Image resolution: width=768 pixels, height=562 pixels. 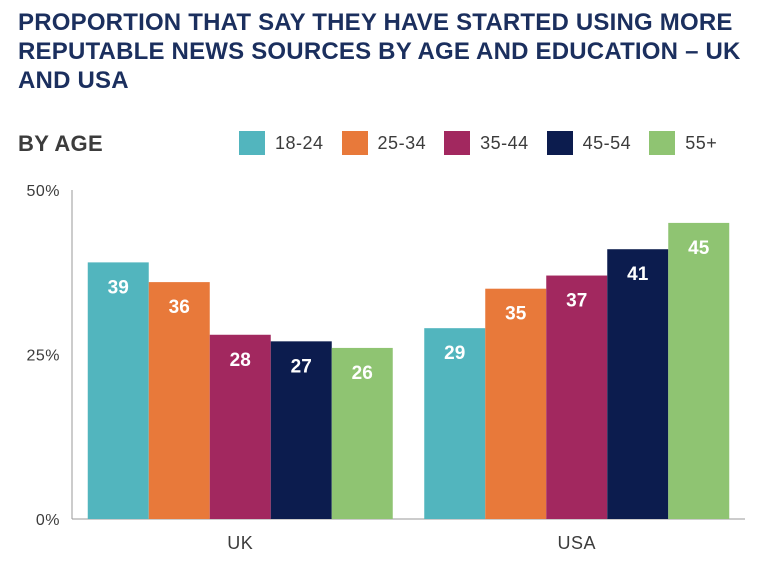 I want to click on legend: 18-24 25-34 35-44 45-54 55+, so click(x=487, y=143).